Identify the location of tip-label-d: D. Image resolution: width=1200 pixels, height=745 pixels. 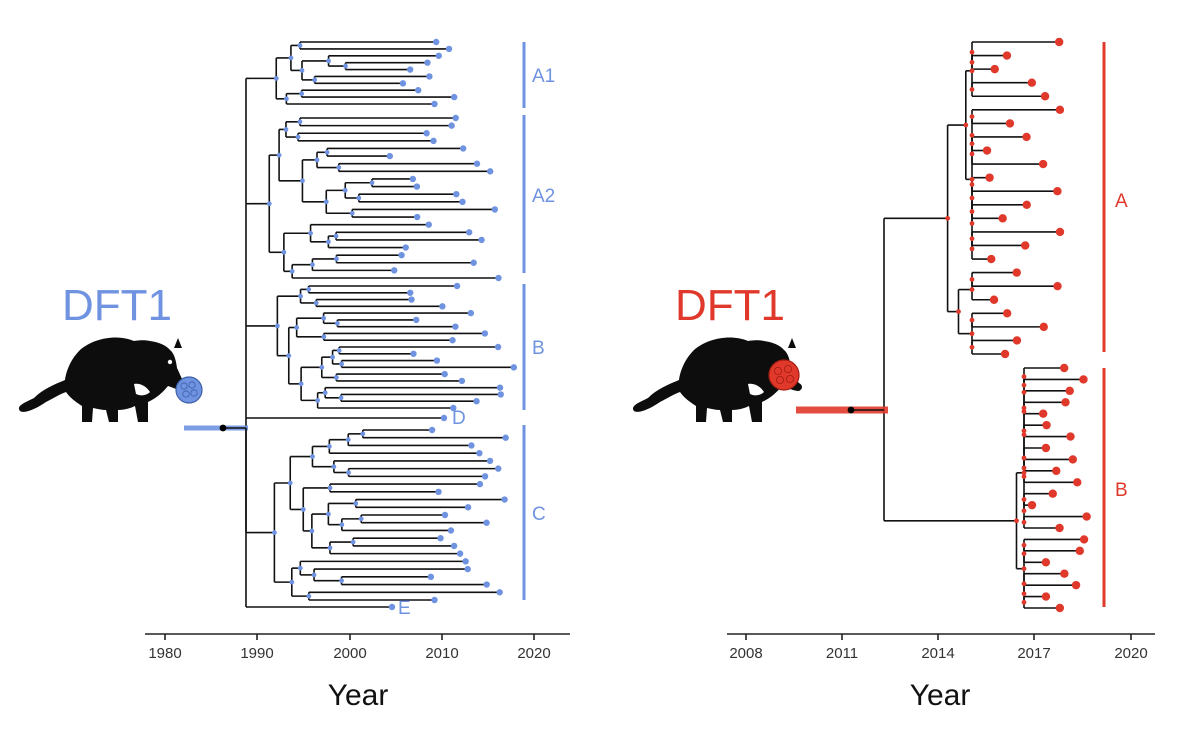
(459, 418).